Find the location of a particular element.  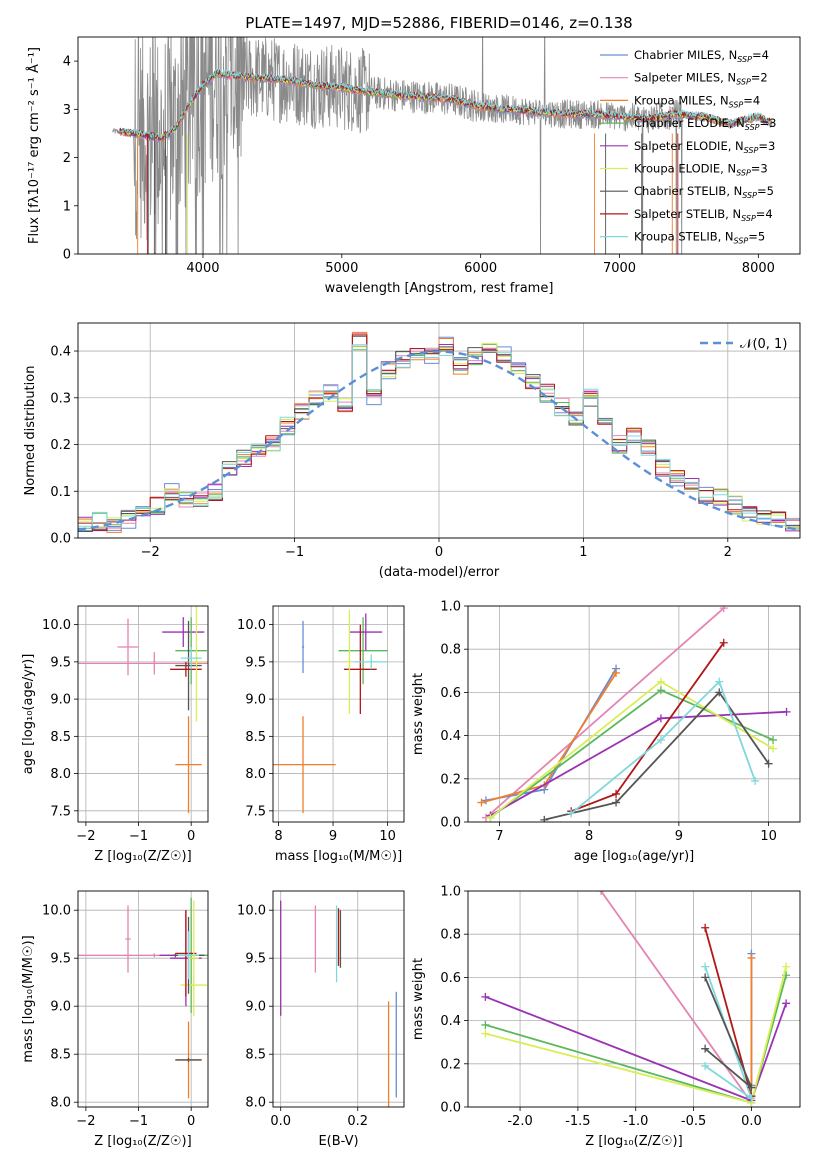

legend-label: Salpeter ELODIE, NSSP=3 is located at coordinates (704, 147).